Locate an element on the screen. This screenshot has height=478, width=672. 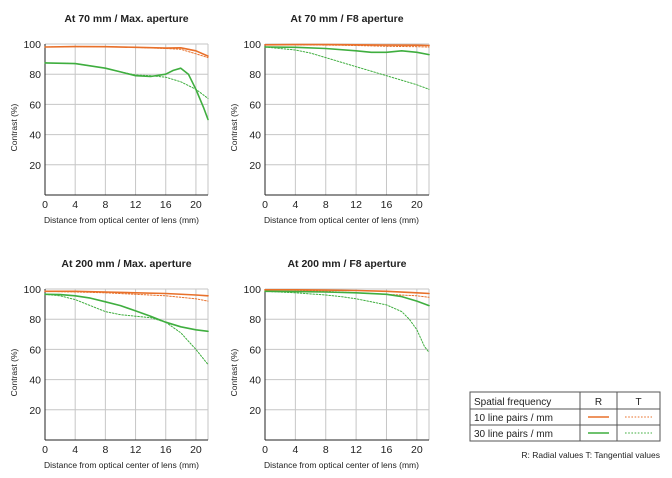
legend-row-label: 30 line pairs / mm is located at coordinates (513, 434).